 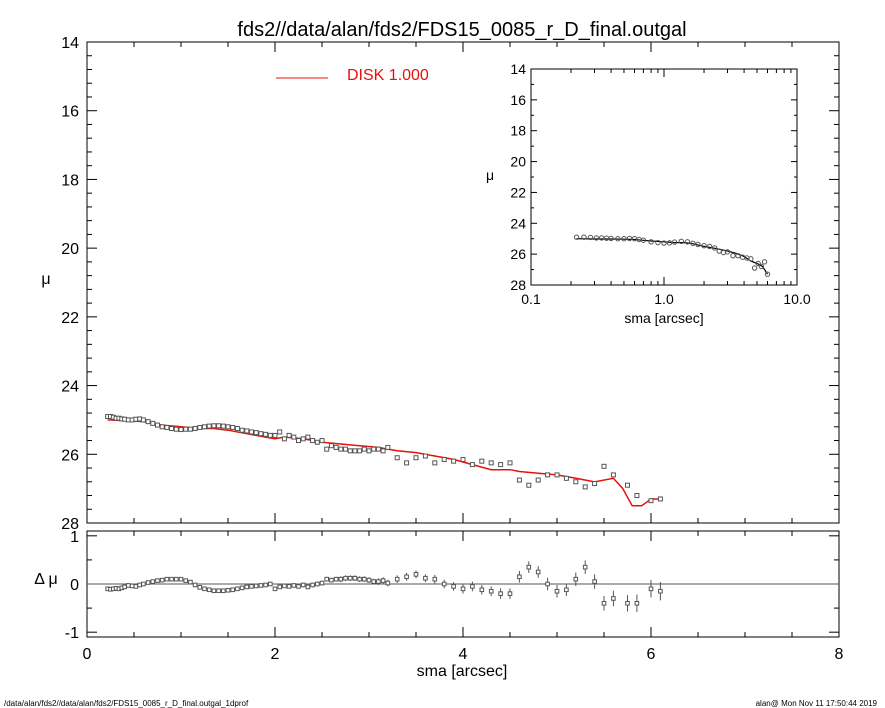 What do you see at coordinates (651, 654) in the screenshot?
I see `x-tick-label: 6` at bounding box center [651, 654].